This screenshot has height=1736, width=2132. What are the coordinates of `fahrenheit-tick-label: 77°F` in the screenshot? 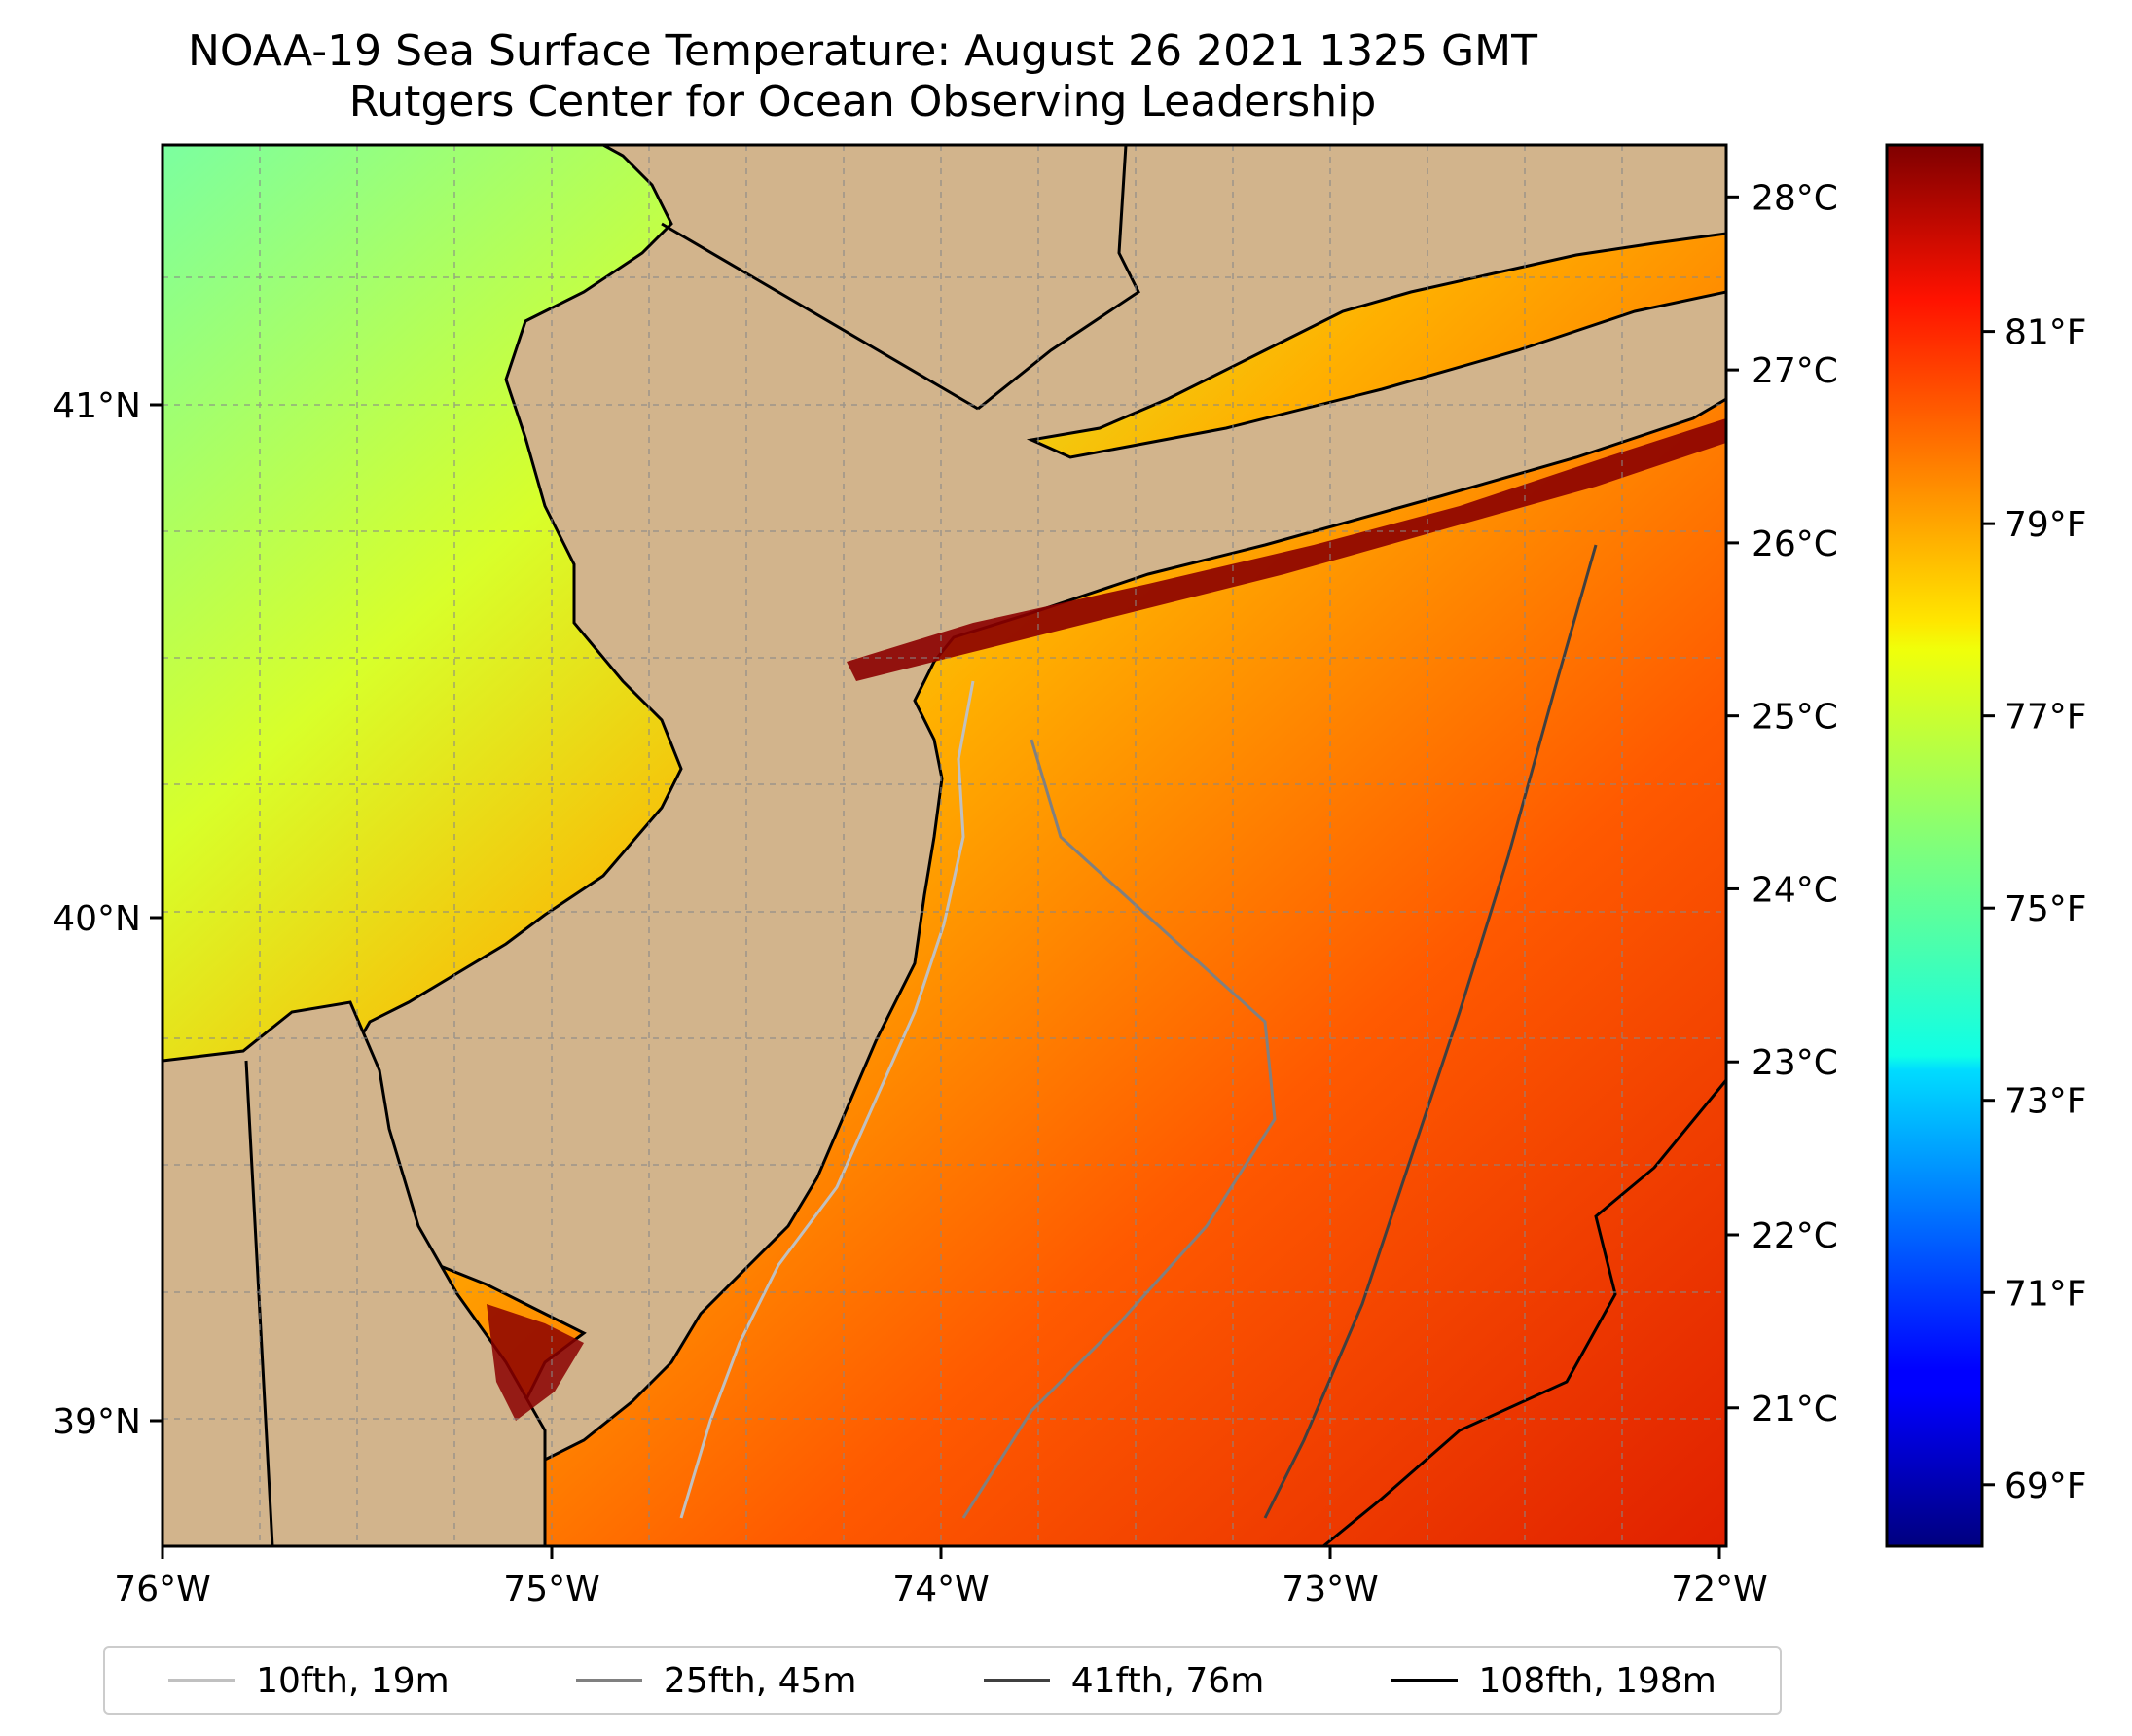 It's located at (2046, 718).